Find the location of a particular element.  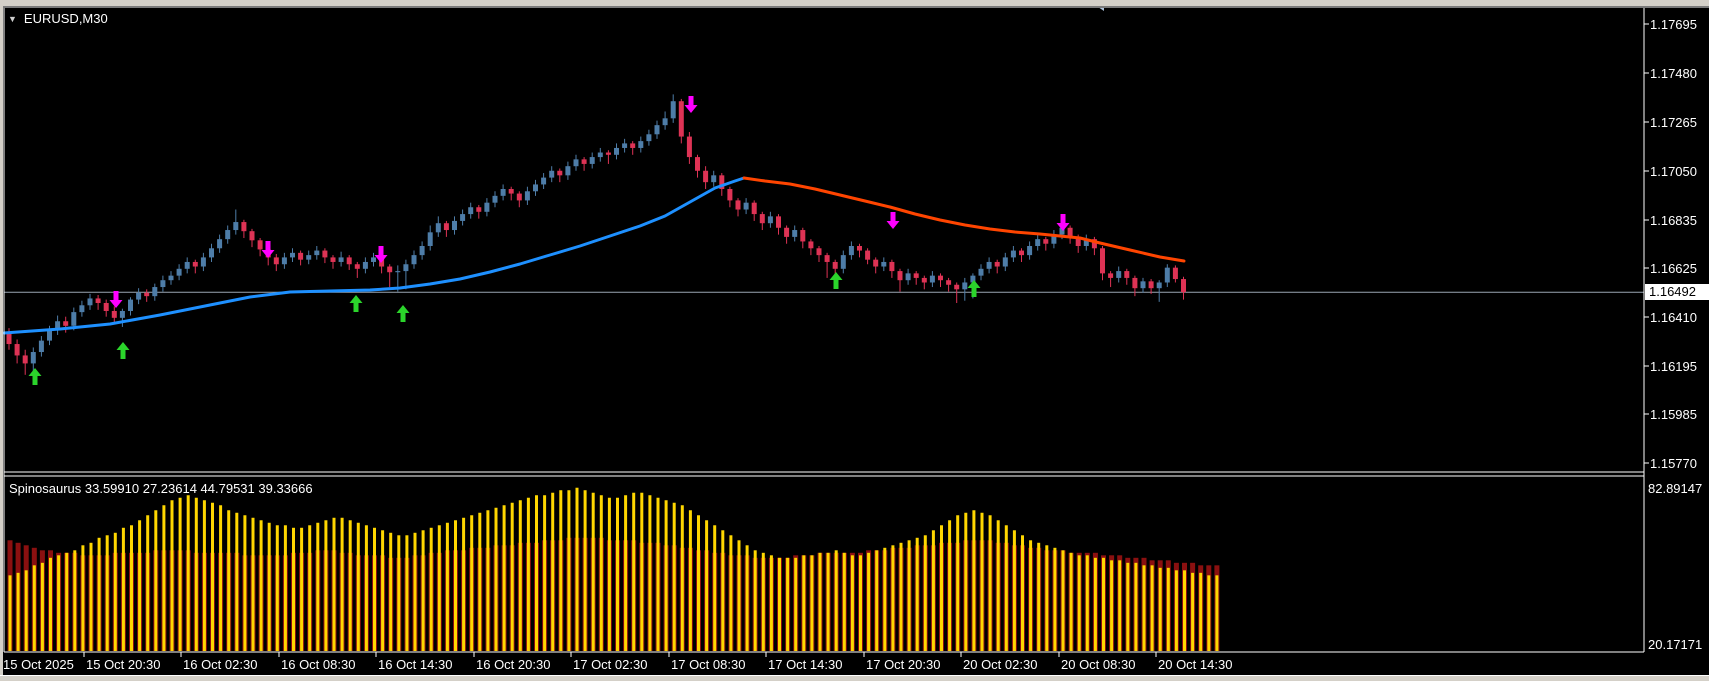

time-tick-label: 15 Oct 2025 is located at coordinates (38, 664).